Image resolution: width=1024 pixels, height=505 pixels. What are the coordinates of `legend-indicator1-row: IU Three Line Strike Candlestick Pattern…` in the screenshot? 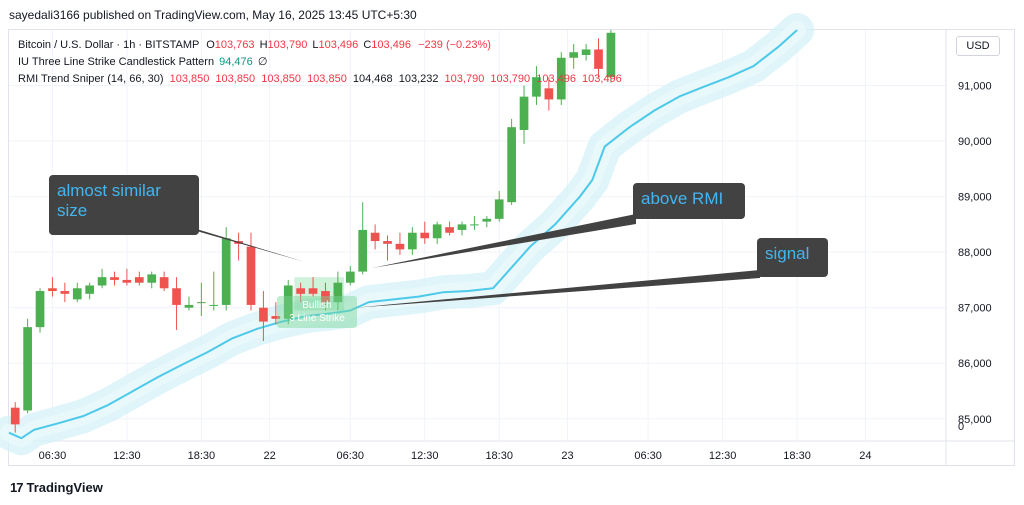 It's located at (320, 62).